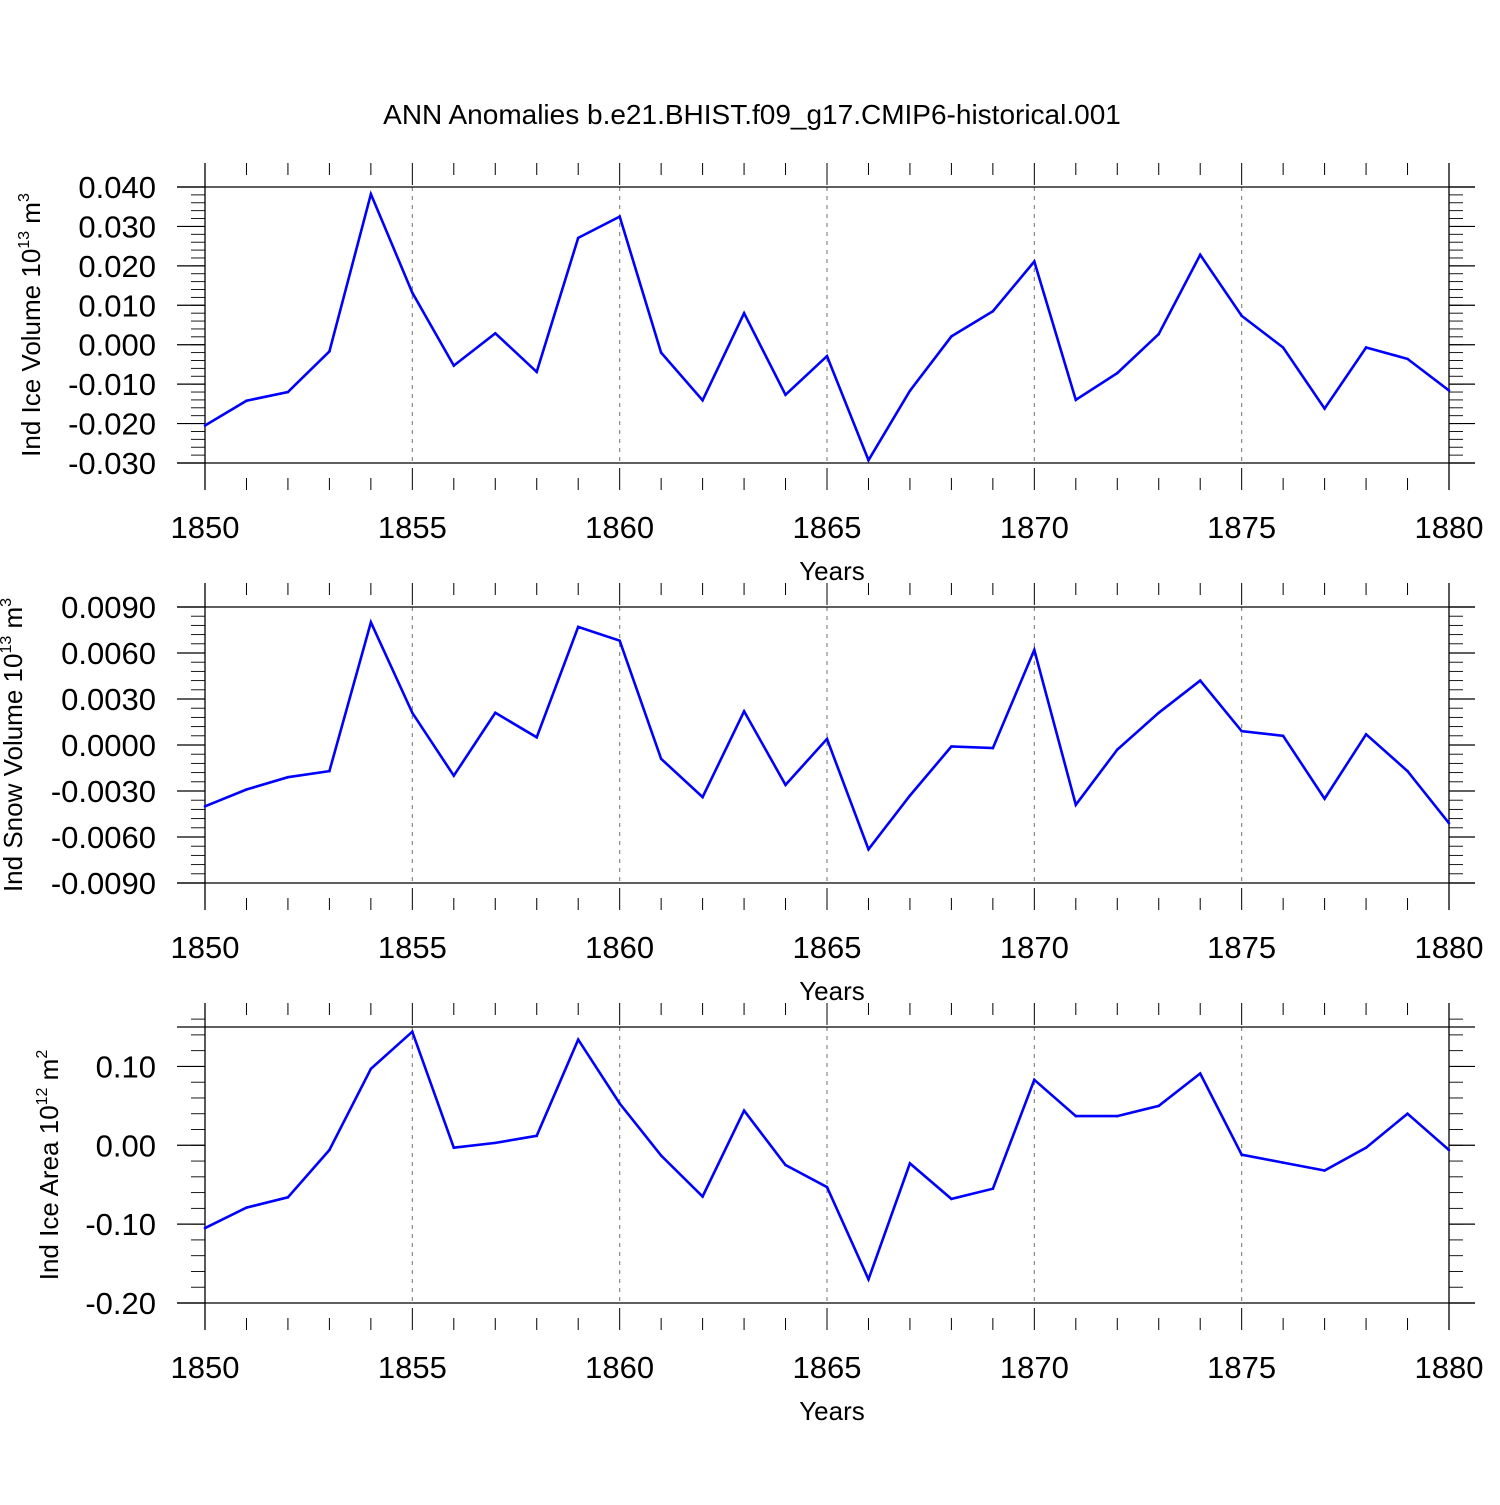 The width and height of the screenshot is (1500, 1505). I want to click on y-tick-label: 0.040, so click(117, 187).